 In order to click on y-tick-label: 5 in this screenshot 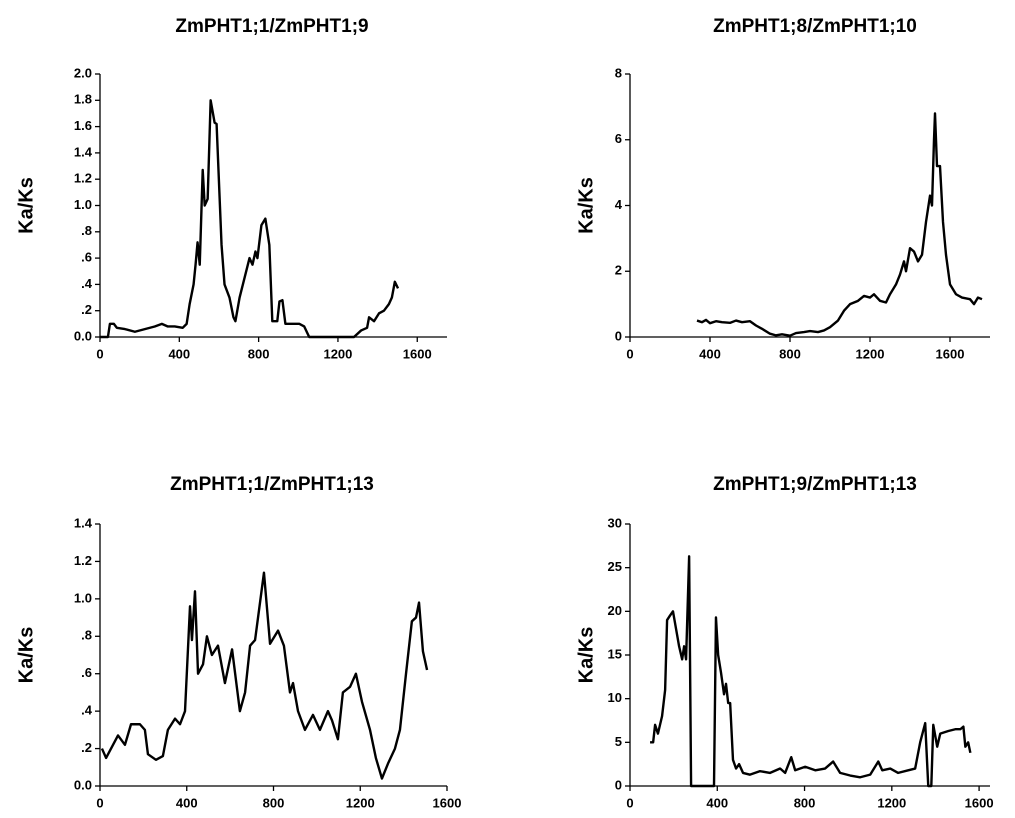, I will do `click(618, 741)`.